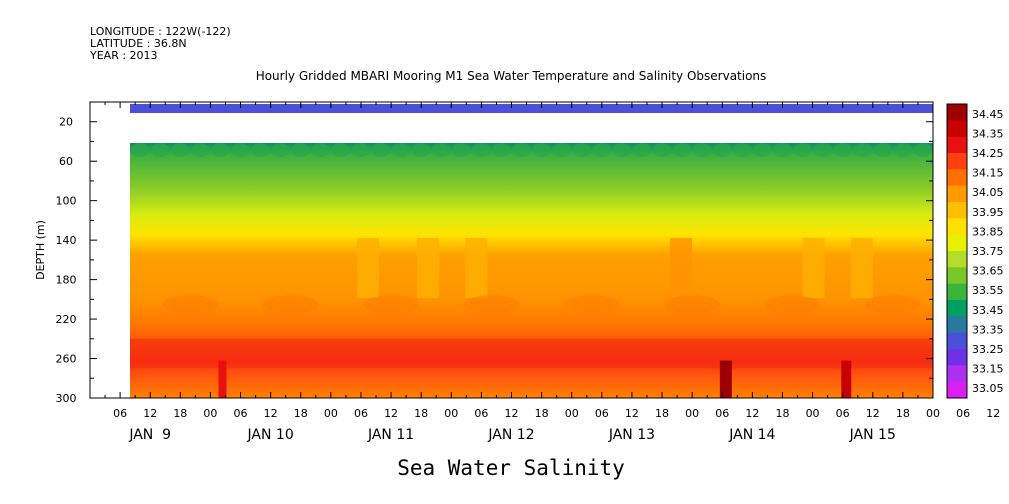  Describe the element at coordinates (988, 271) in the screenshot. I see `colorbar-label: 33.65` at that location.